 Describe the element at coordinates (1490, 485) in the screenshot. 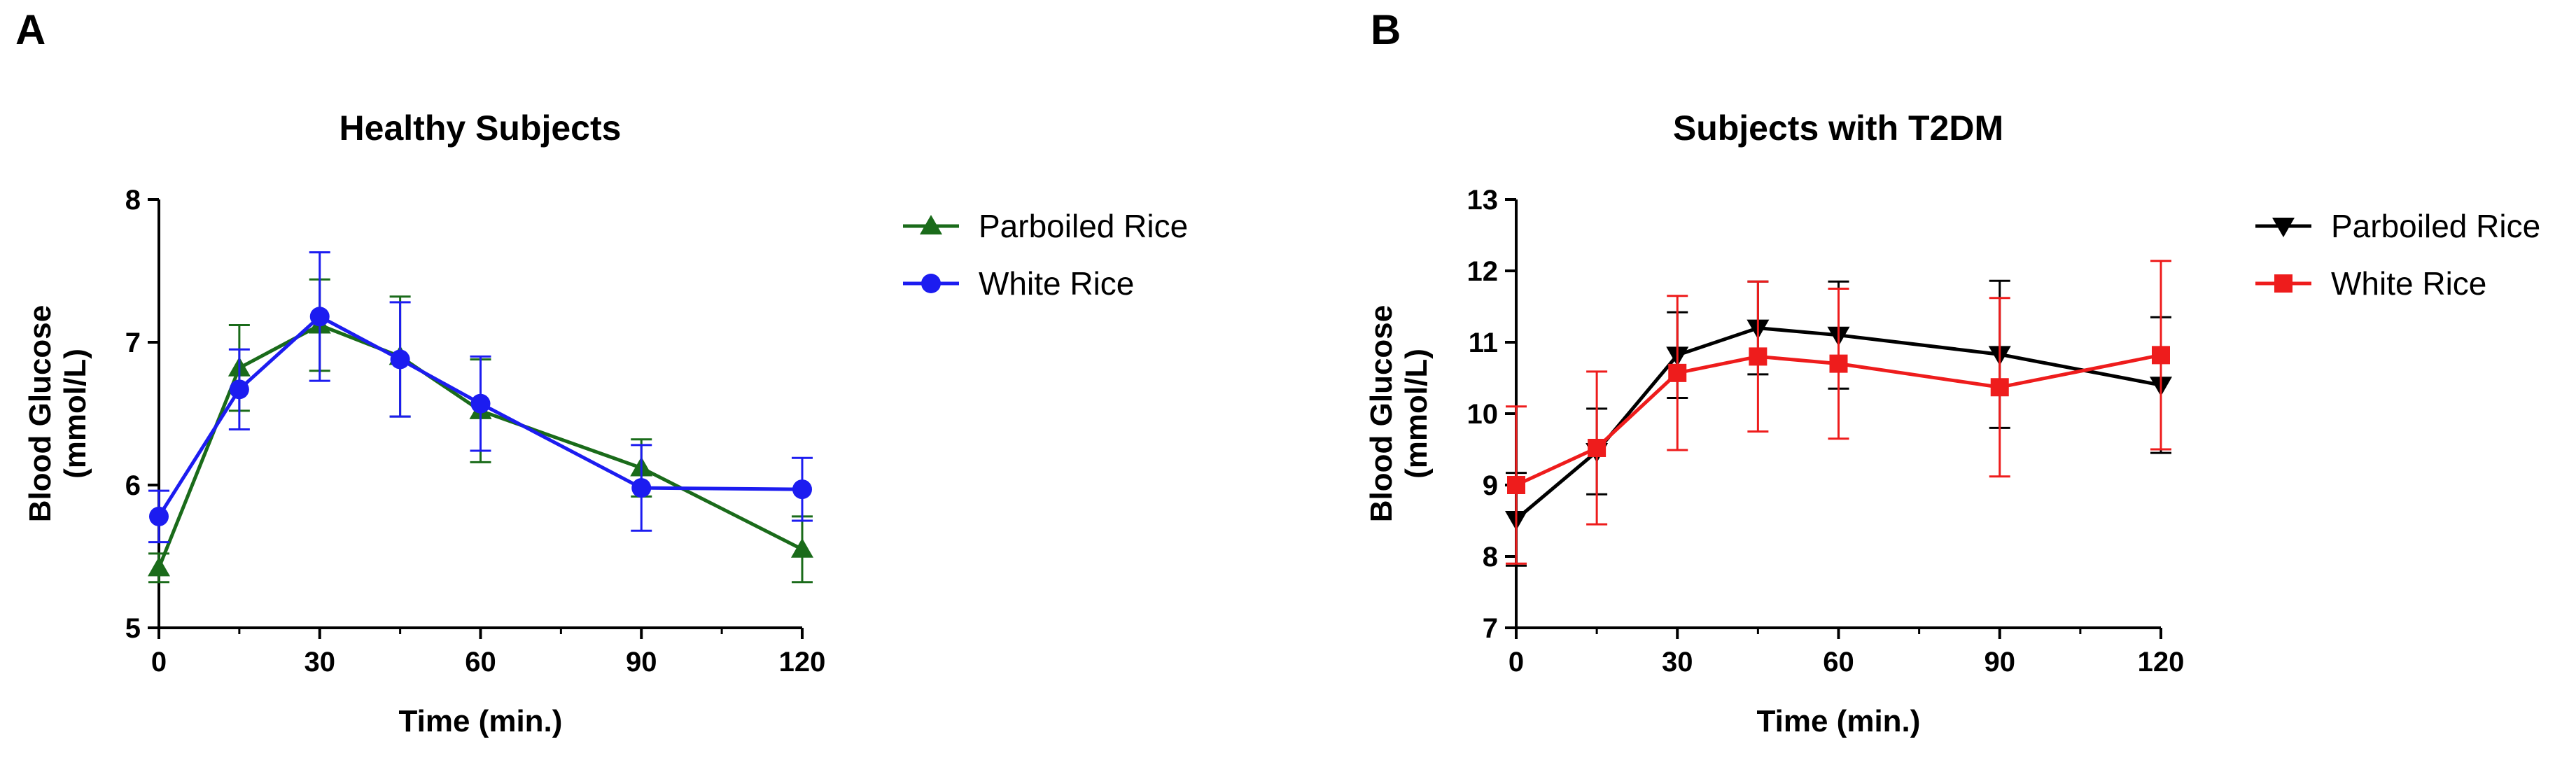

I see `y-tick-label: 9` at that location.